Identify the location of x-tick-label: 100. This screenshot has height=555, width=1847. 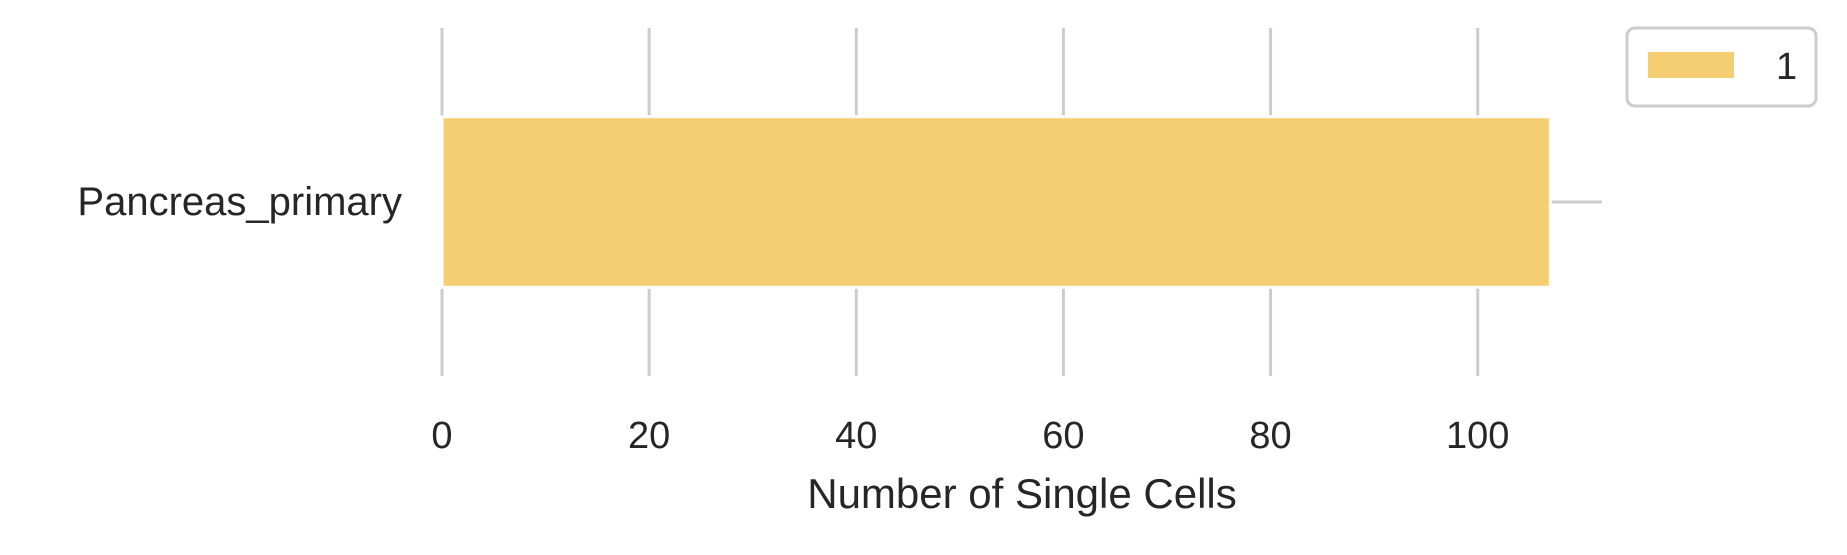
(1477, 436).